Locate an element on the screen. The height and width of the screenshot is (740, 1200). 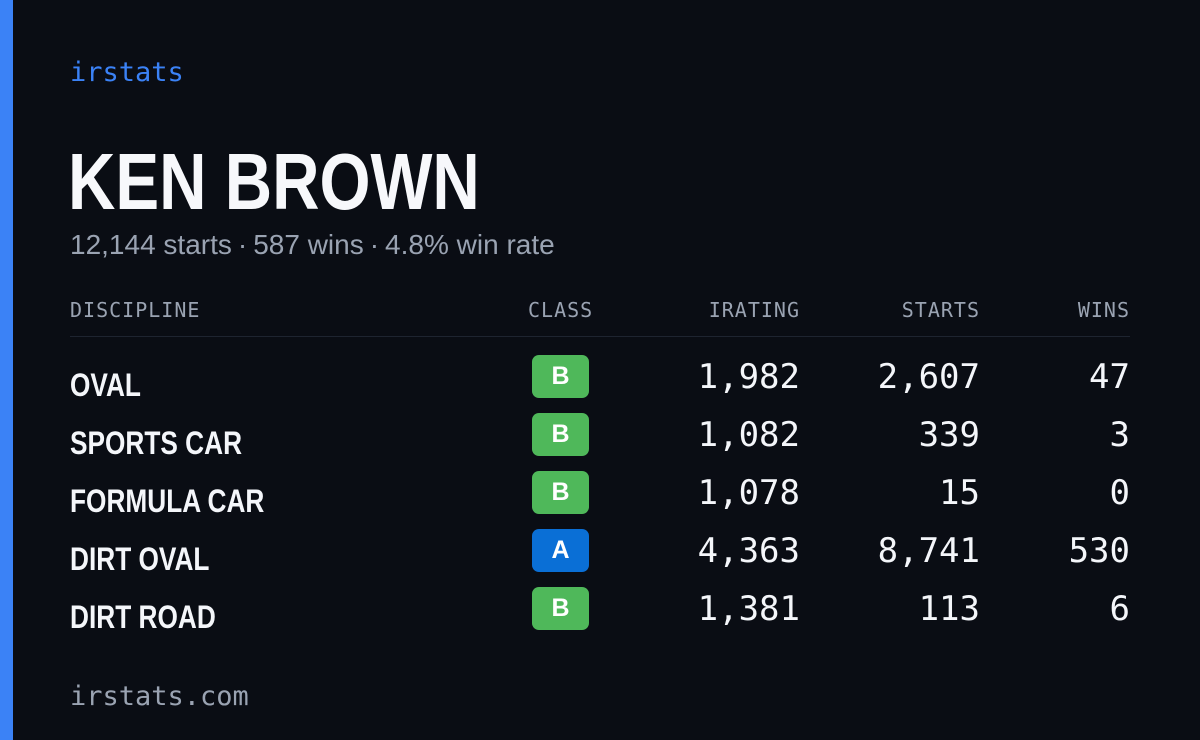
discipline-name: DIRT ROAD is located at coordinates (143, 617).